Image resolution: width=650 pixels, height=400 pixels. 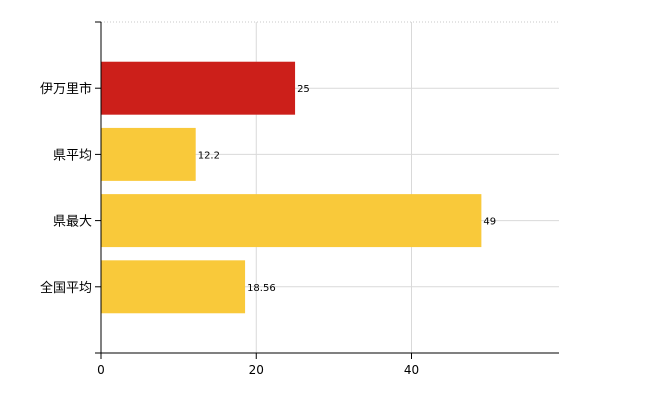 What do you see at coordinates (72, 155) in the screenshot?
I see `category-label: 県平均` at bounding box center [72, 155].